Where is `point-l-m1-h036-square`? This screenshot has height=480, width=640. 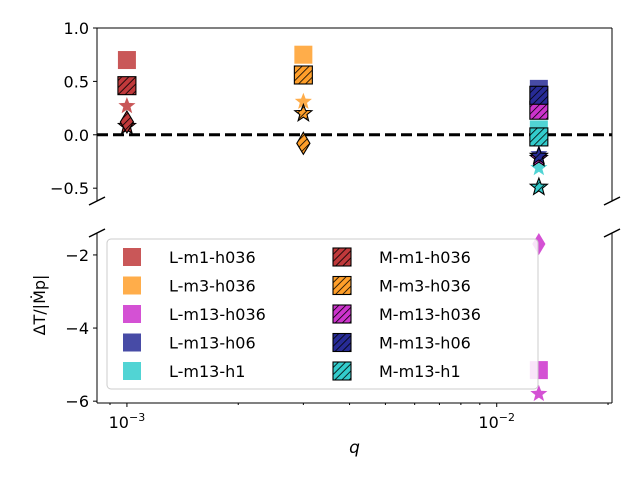 point-l-m1-h036-square is located at coordinates (126, 60).